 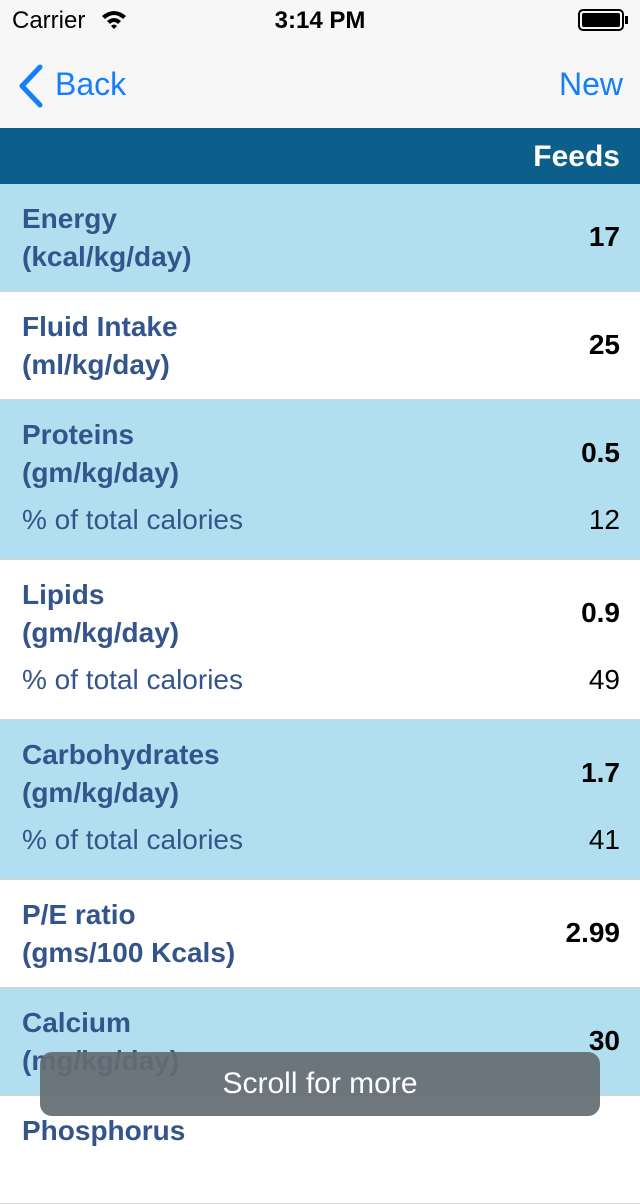 What do you see at coordinates (91, 84) in the screenshot?
I see `back-button: Back` at bounding box center [91, 84].